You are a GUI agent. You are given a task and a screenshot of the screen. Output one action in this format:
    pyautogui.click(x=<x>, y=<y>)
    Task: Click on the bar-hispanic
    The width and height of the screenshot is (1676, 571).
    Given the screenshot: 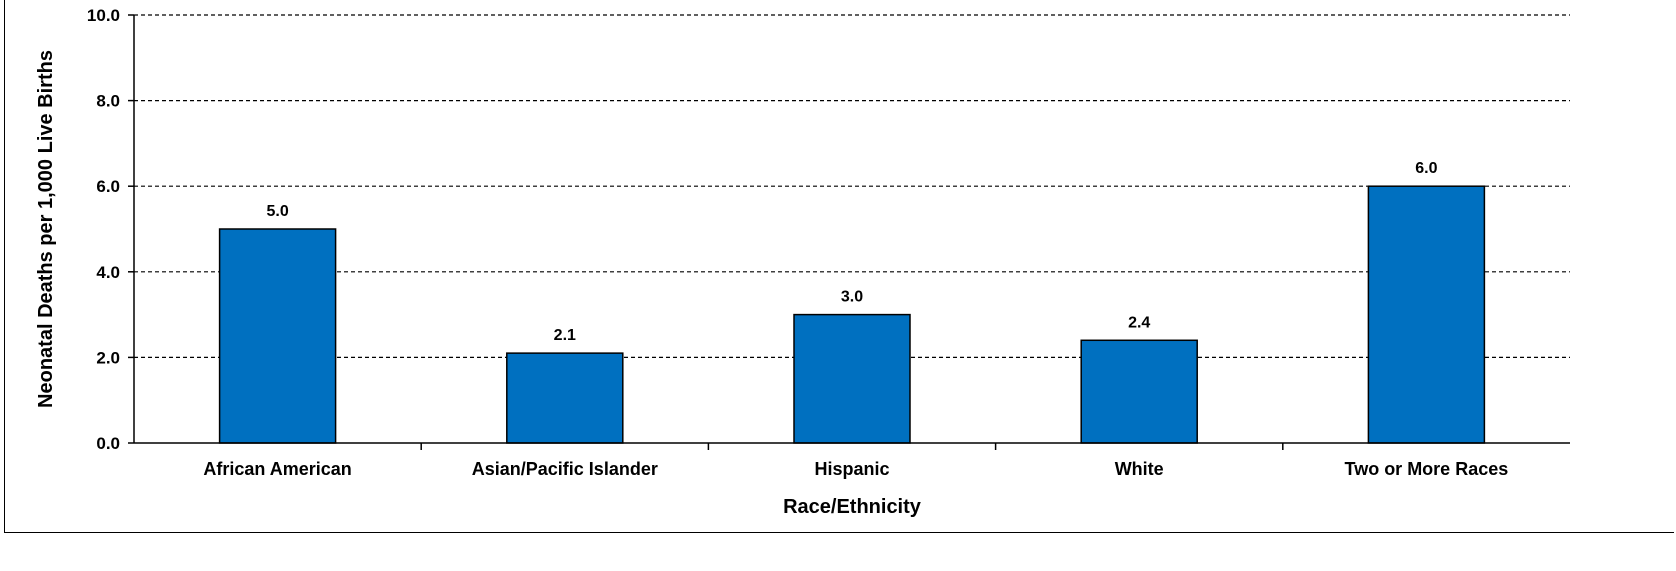 What is the action you would take?
    pyautogui.click(x=852, y=378)
    